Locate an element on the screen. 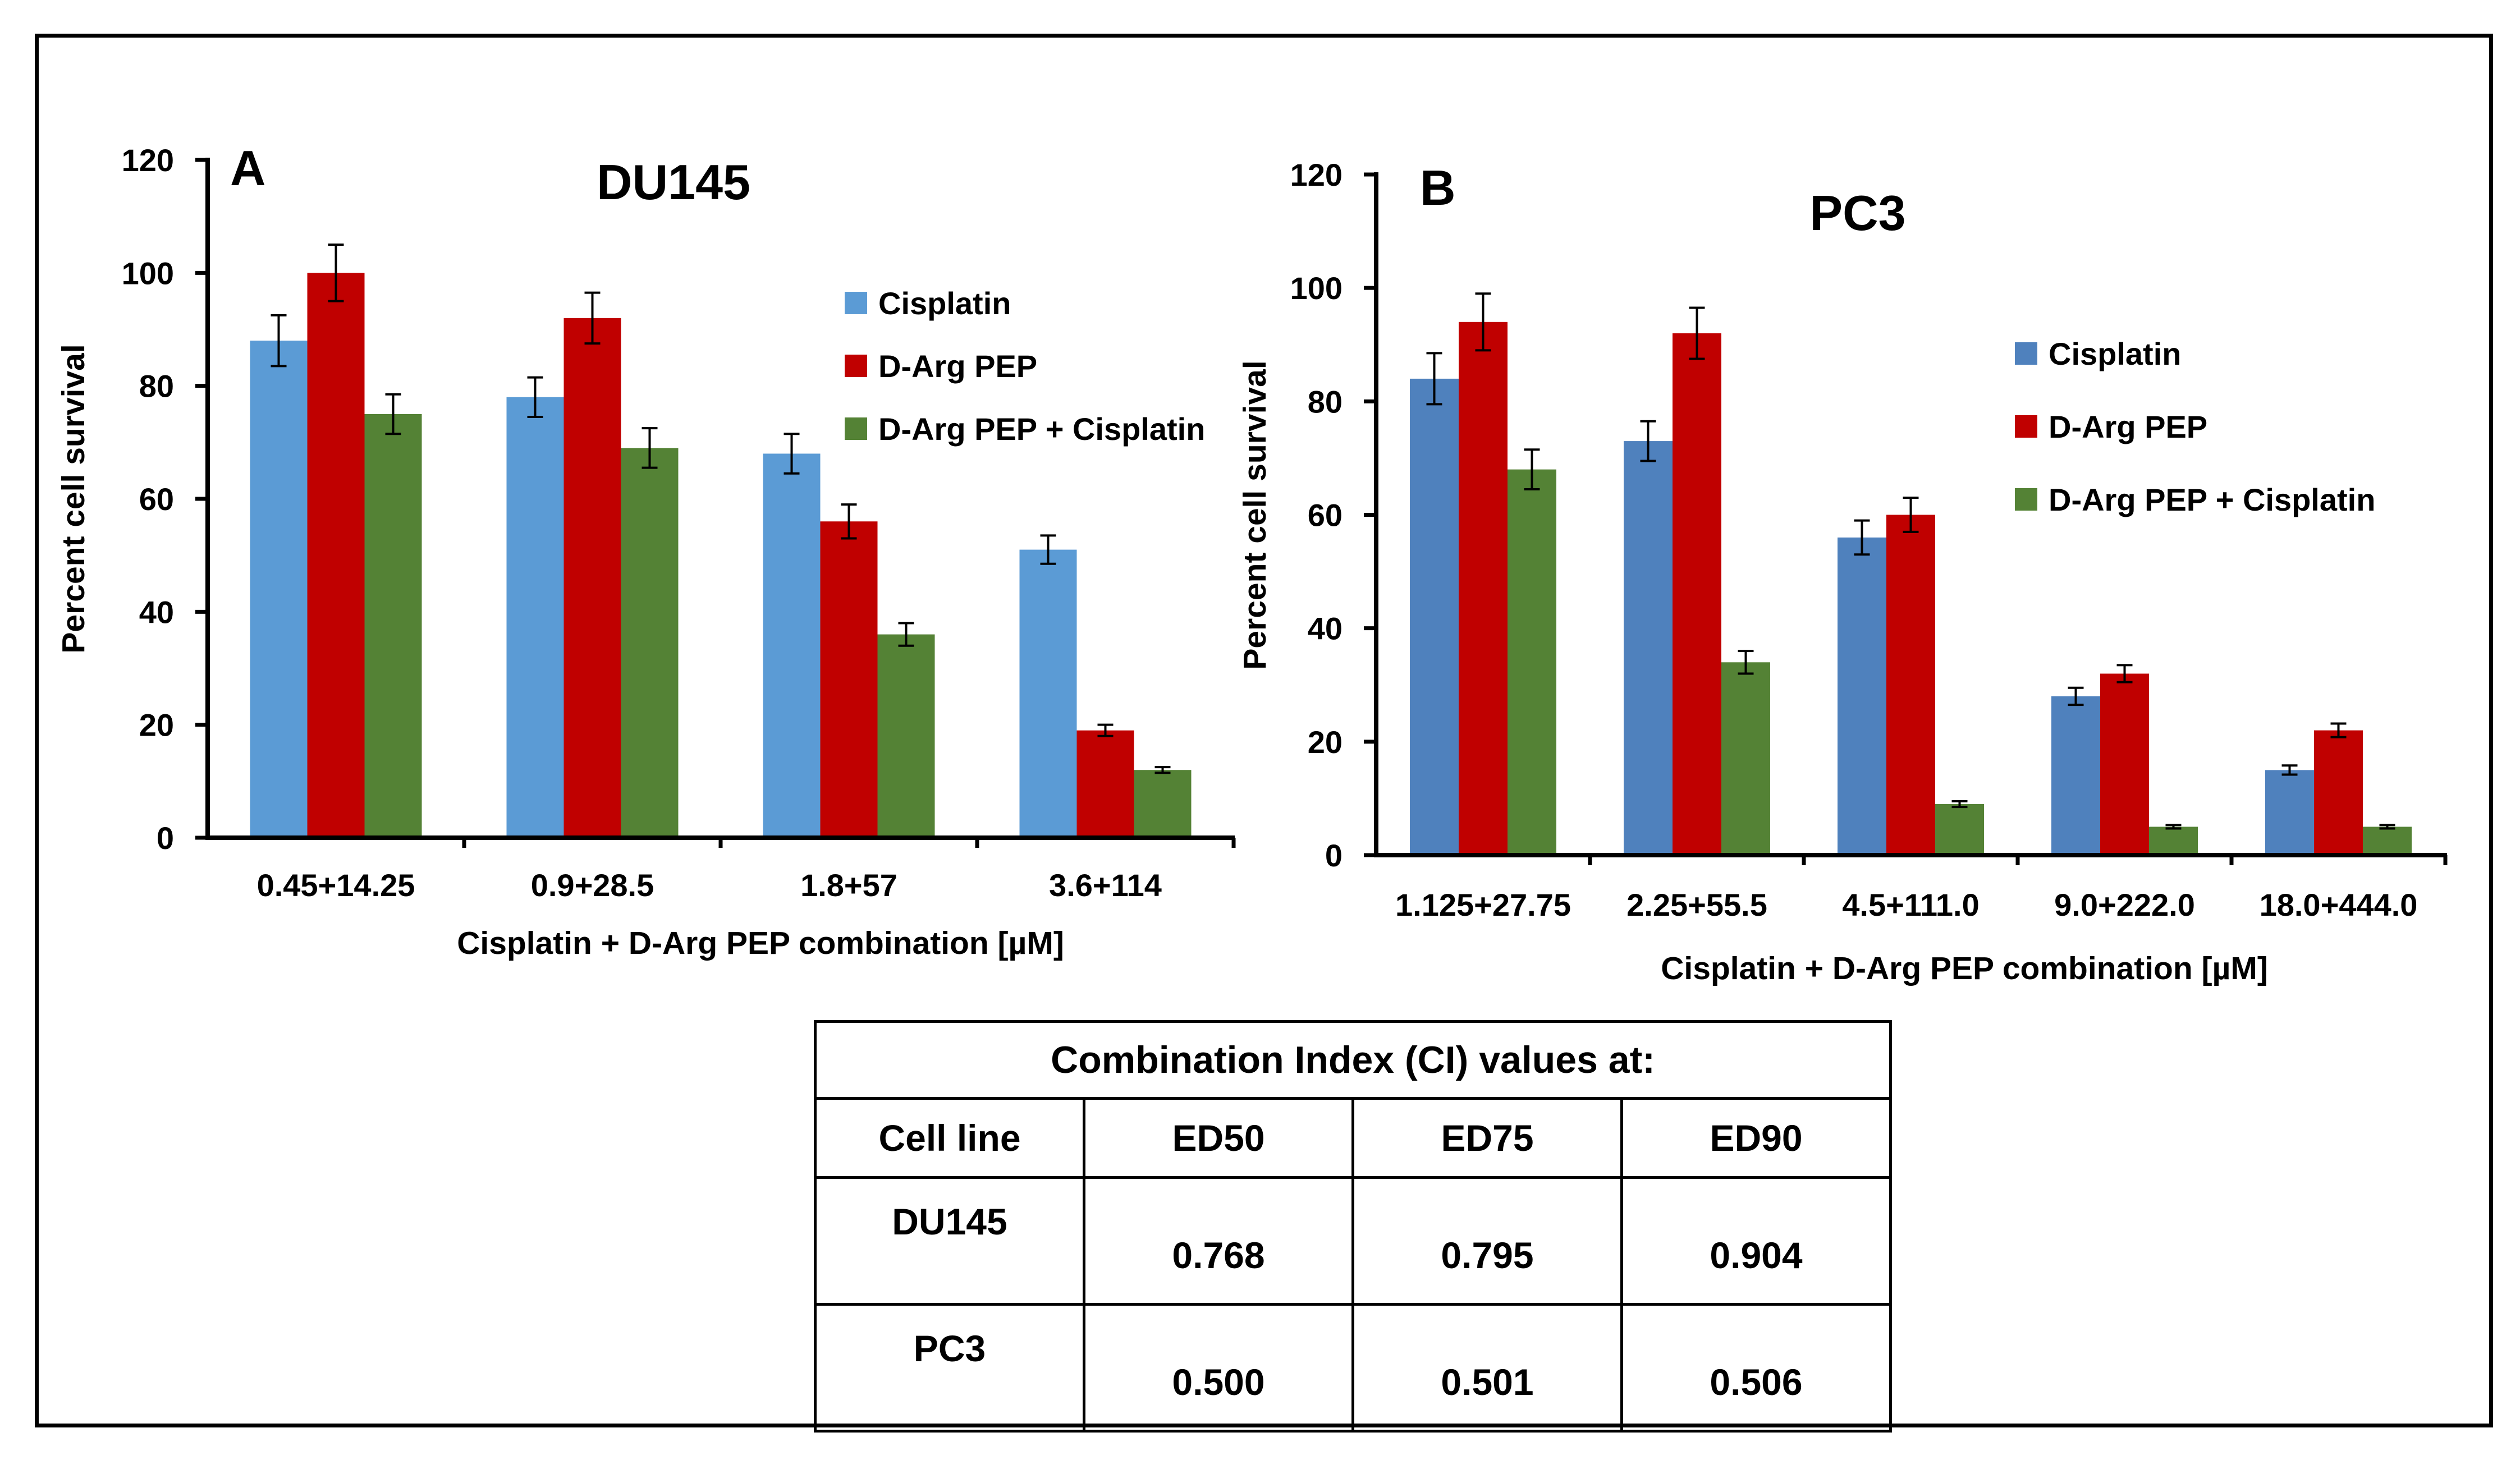 Image resolution: width=2520 pixels, height=1460 pixels. header-ed50: ED50 is located at coordinates (1218, 1138).